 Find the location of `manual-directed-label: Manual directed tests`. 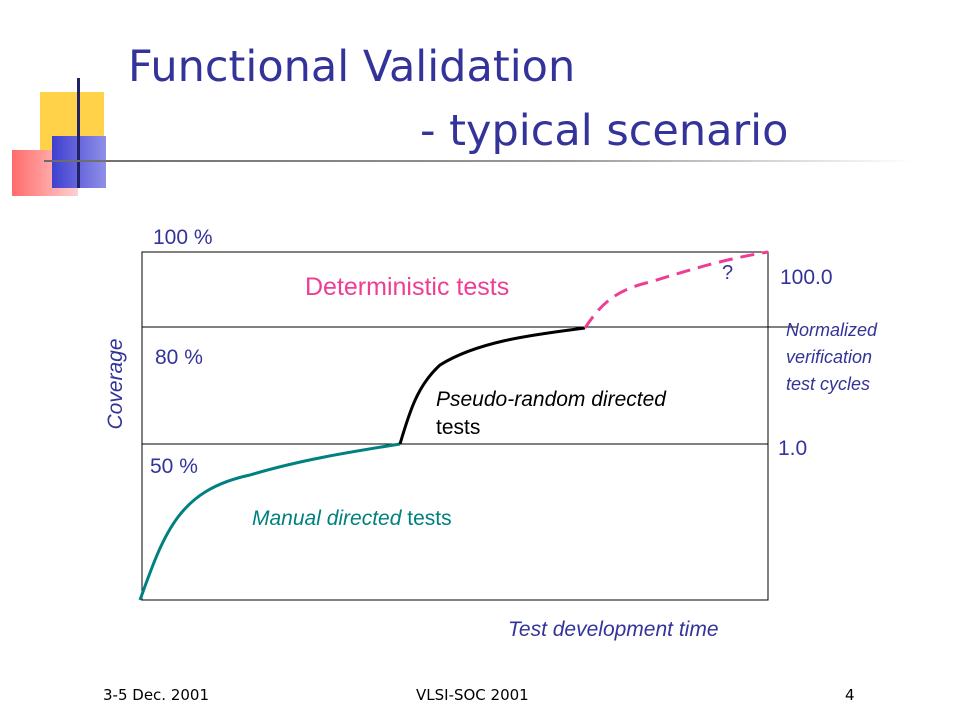

manual-directed-label: Manual directed tests is located at coordinates (352, 519).